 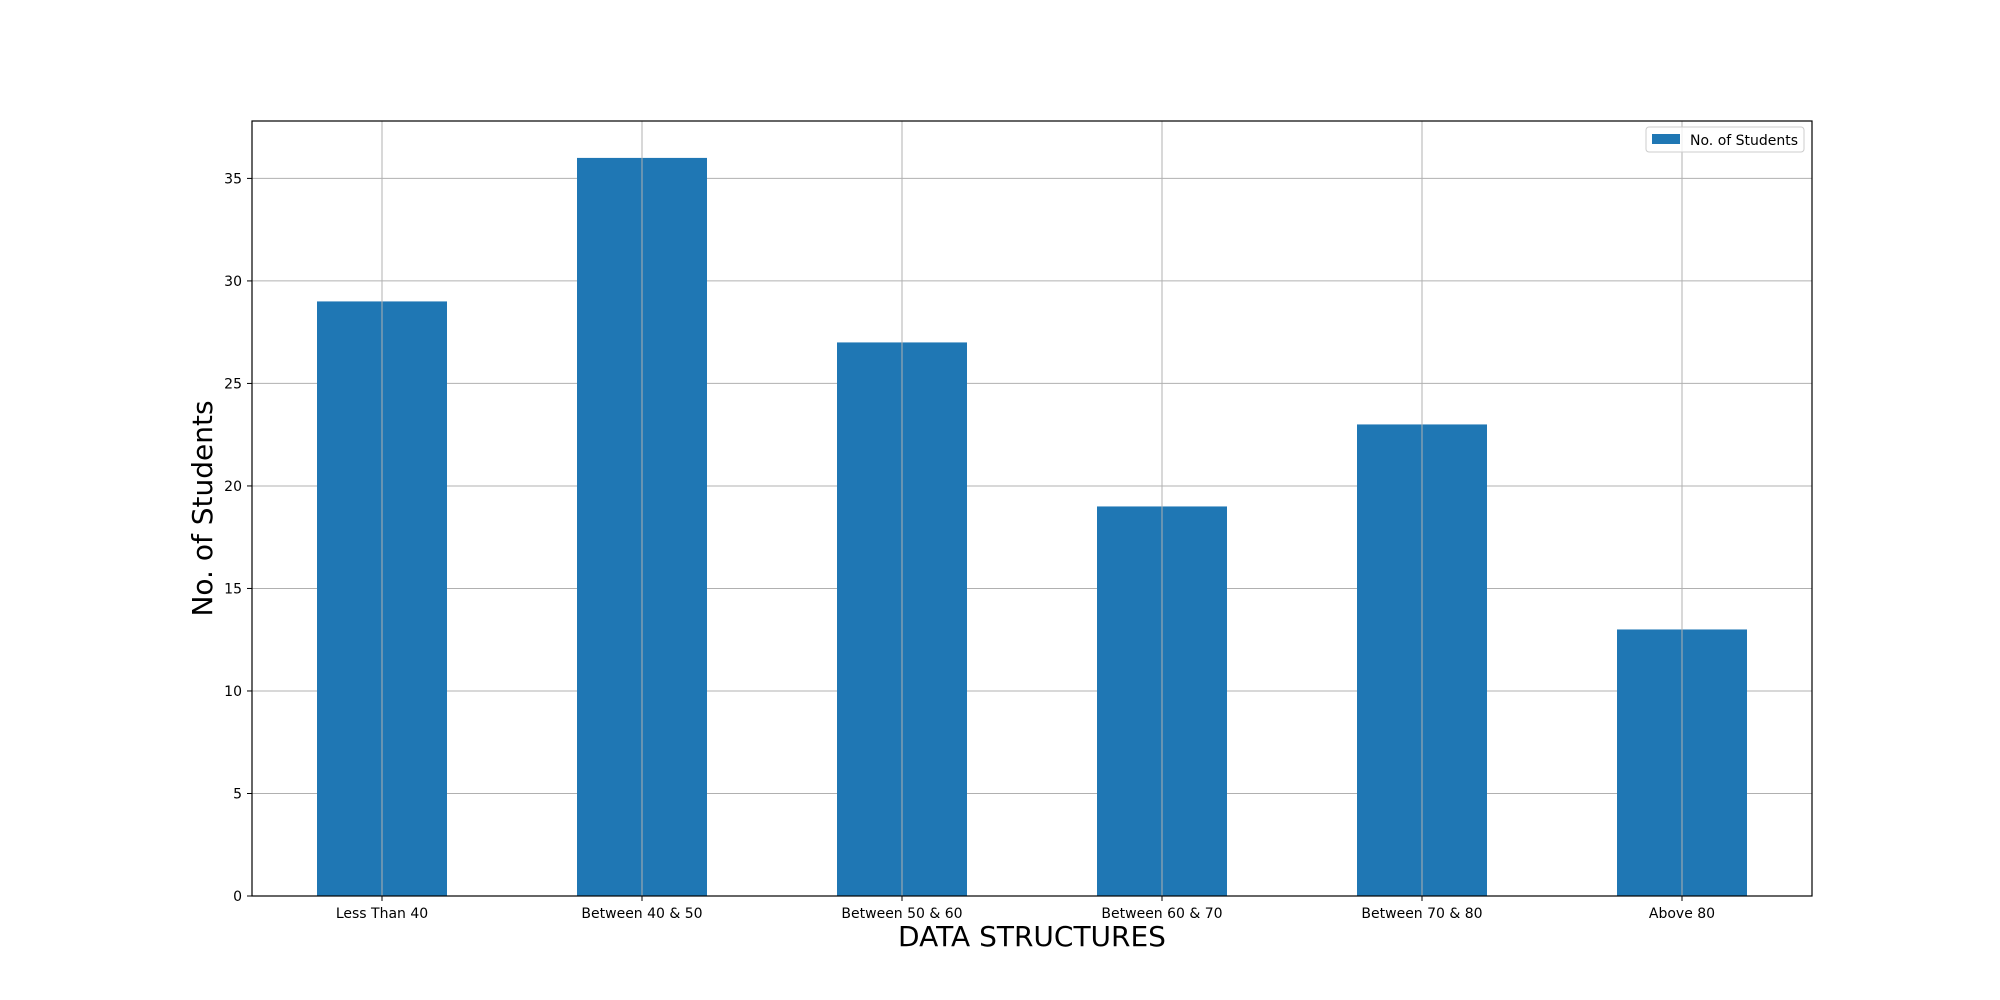 What do you see at coordinates (382, 914) in the screenshot?
I see `x-tick-label: Less Than 40` at bounding box center [382, 914].